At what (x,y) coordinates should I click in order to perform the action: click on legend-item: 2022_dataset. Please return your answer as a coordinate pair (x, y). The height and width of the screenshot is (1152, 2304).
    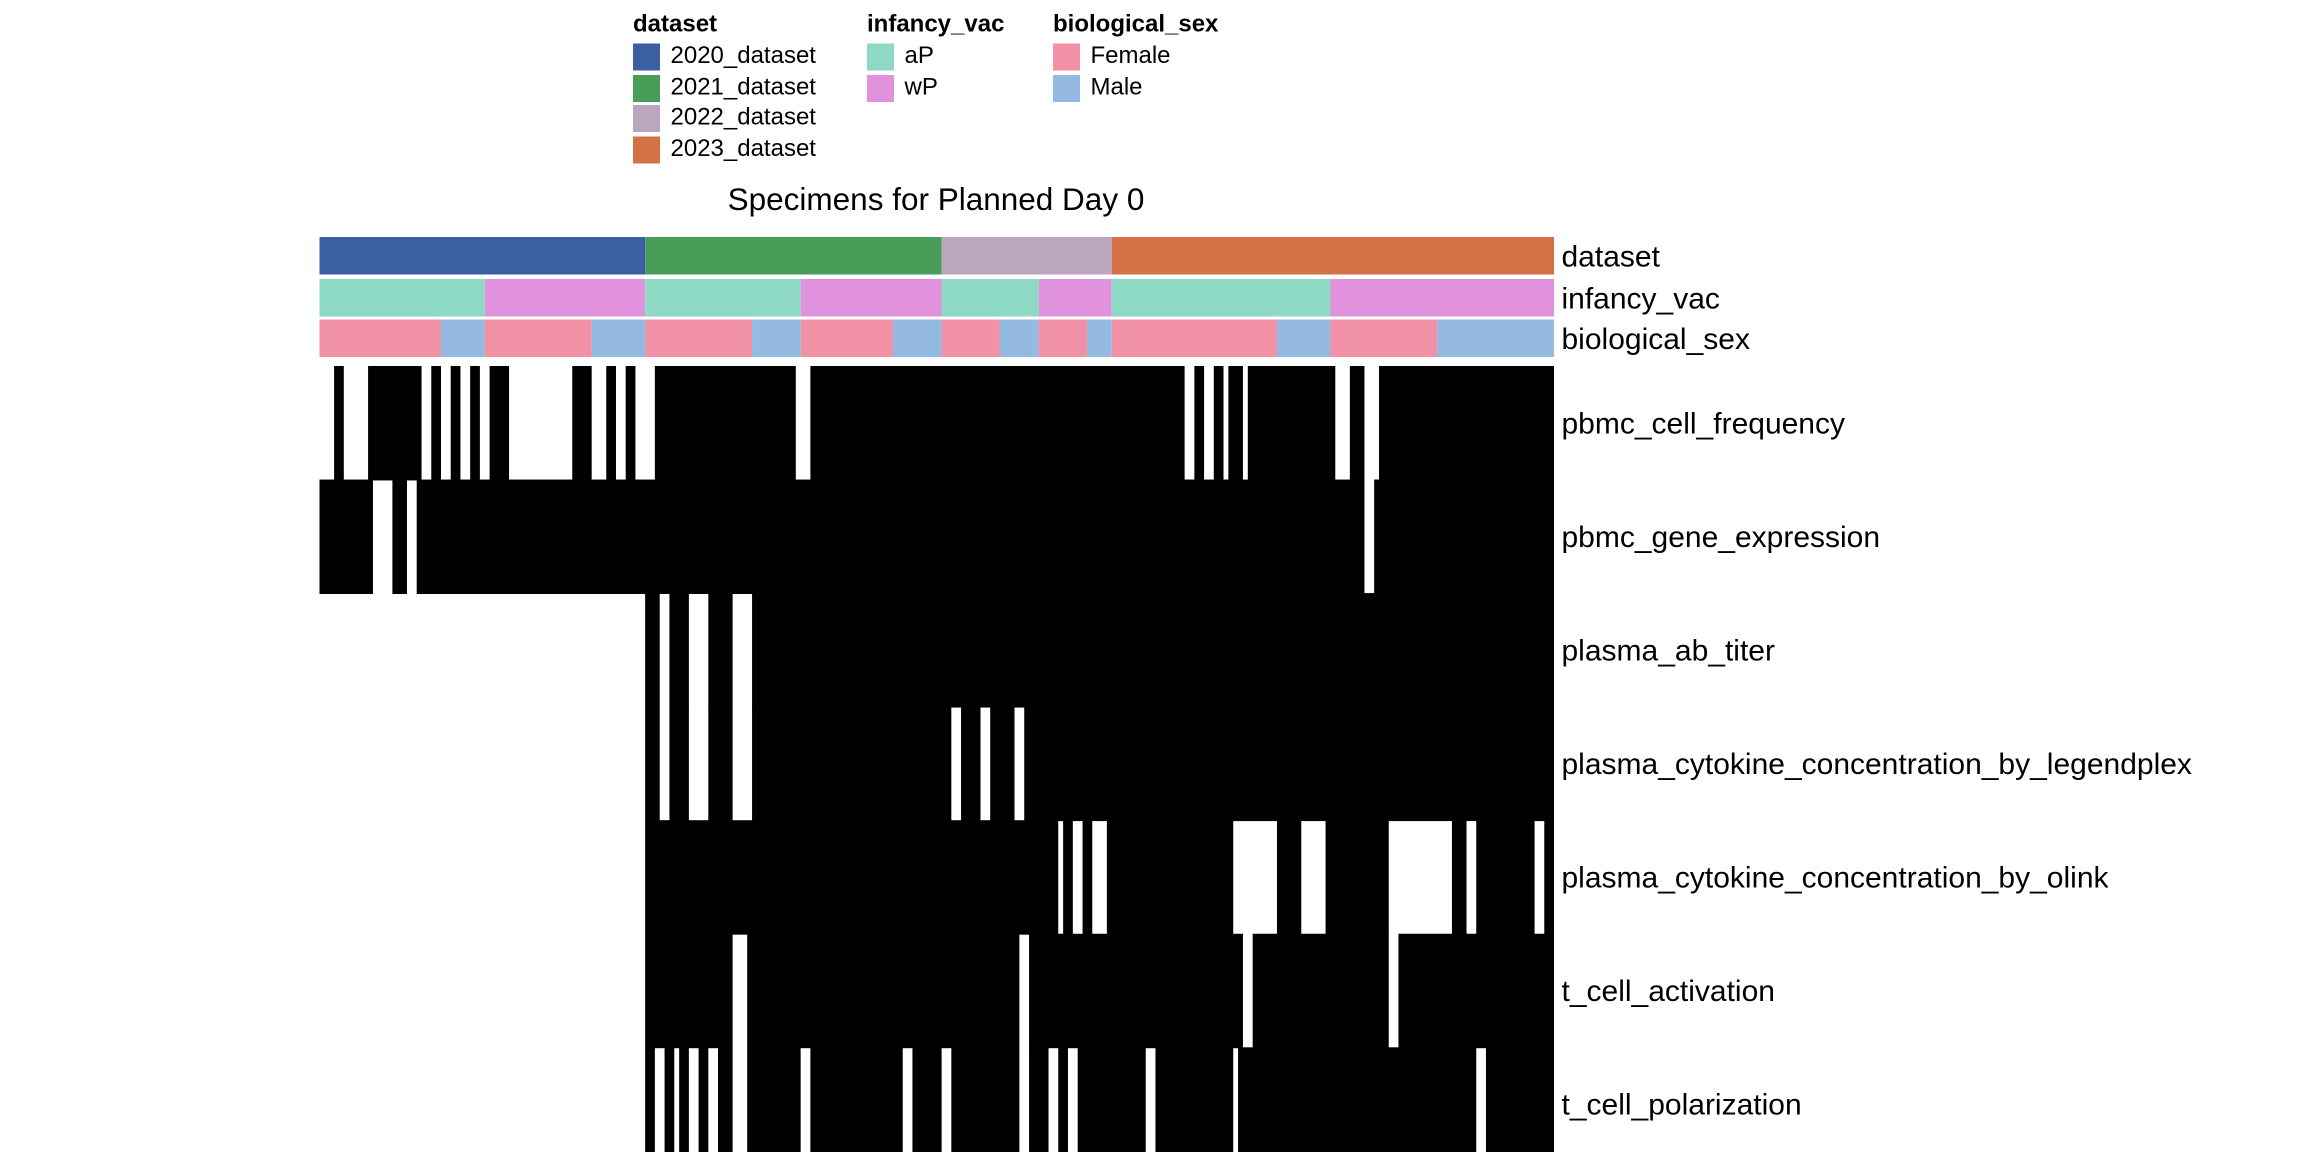
    Looking at the image, I should click on (724, 119).